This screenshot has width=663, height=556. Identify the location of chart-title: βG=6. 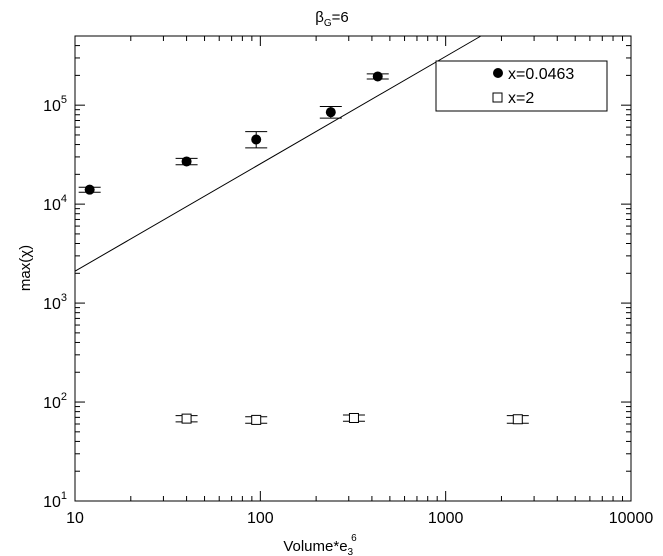
(332, 19).